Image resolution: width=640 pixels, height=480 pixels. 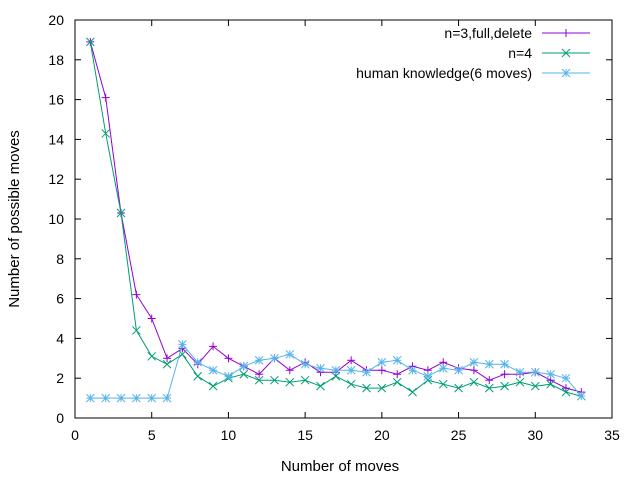 What do you see at coordinates (56, 100) in the screenshot?
I see `y-tick-label: 16` at bounding box center [56, 100].